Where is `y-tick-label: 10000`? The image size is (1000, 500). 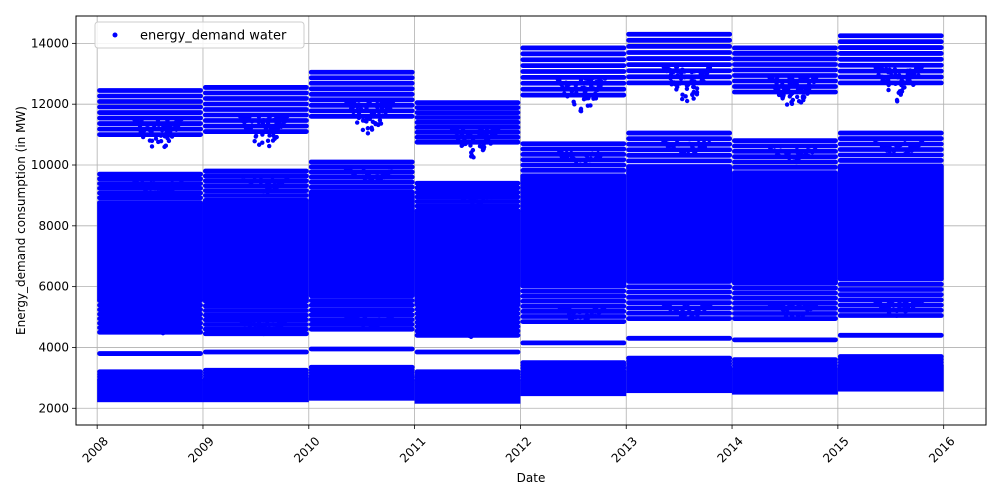
y-tick-label: 10000 is located at coordinates (50, 165).